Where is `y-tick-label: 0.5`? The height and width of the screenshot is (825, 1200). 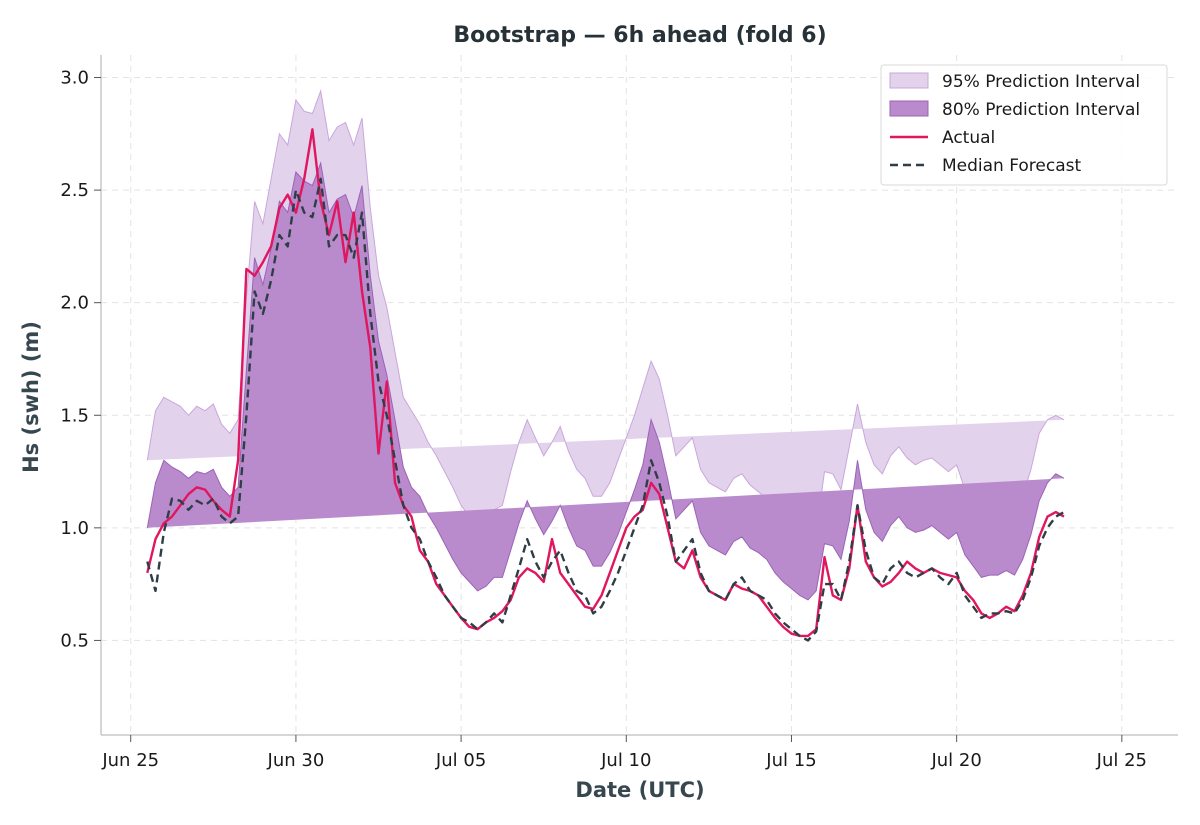
y-tick-label: 0.5 is located at coordinates (74, 640).